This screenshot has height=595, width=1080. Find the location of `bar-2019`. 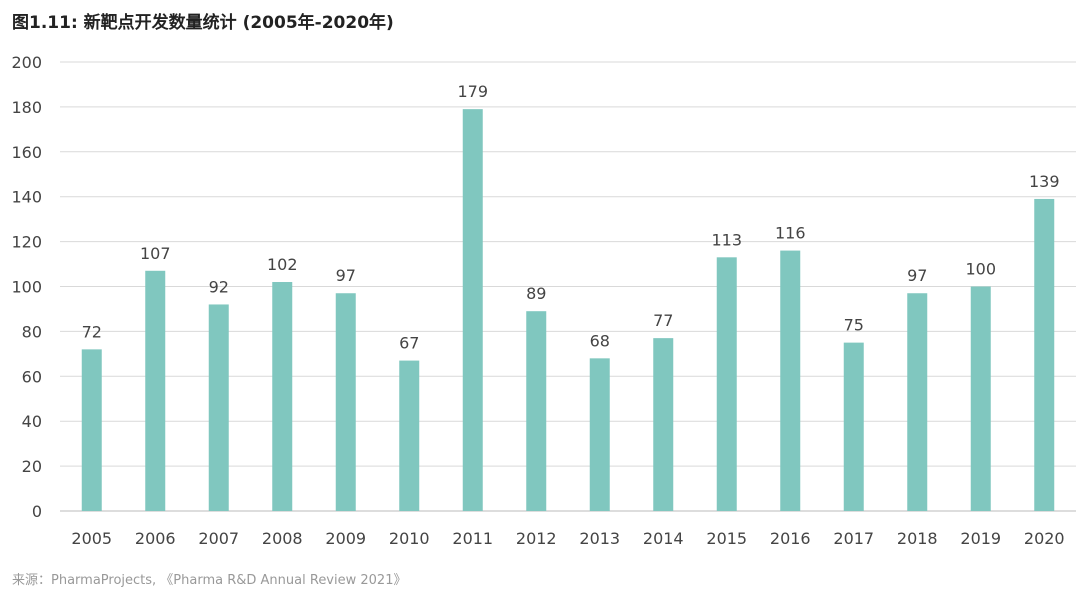

bar-2019 is located at coordinates (980, 398).